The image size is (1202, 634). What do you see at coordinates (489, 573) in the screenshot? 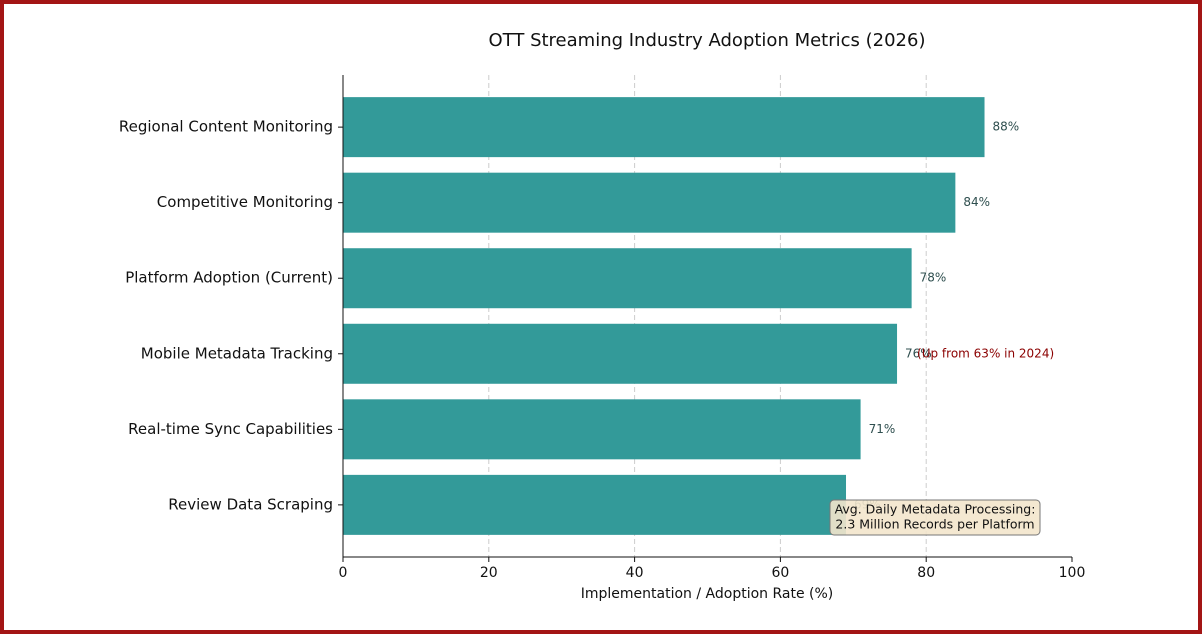
I see `x-tick-label: 20` at bounding box center [489, 573].